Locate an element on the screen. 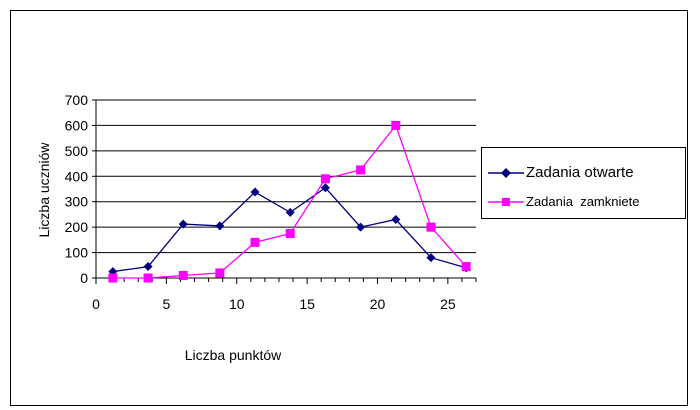 The height and width of the screenshot is (410, 700). x-tick-labels: 0 5 10 15 20 25 is located at coordinates (284, 295).